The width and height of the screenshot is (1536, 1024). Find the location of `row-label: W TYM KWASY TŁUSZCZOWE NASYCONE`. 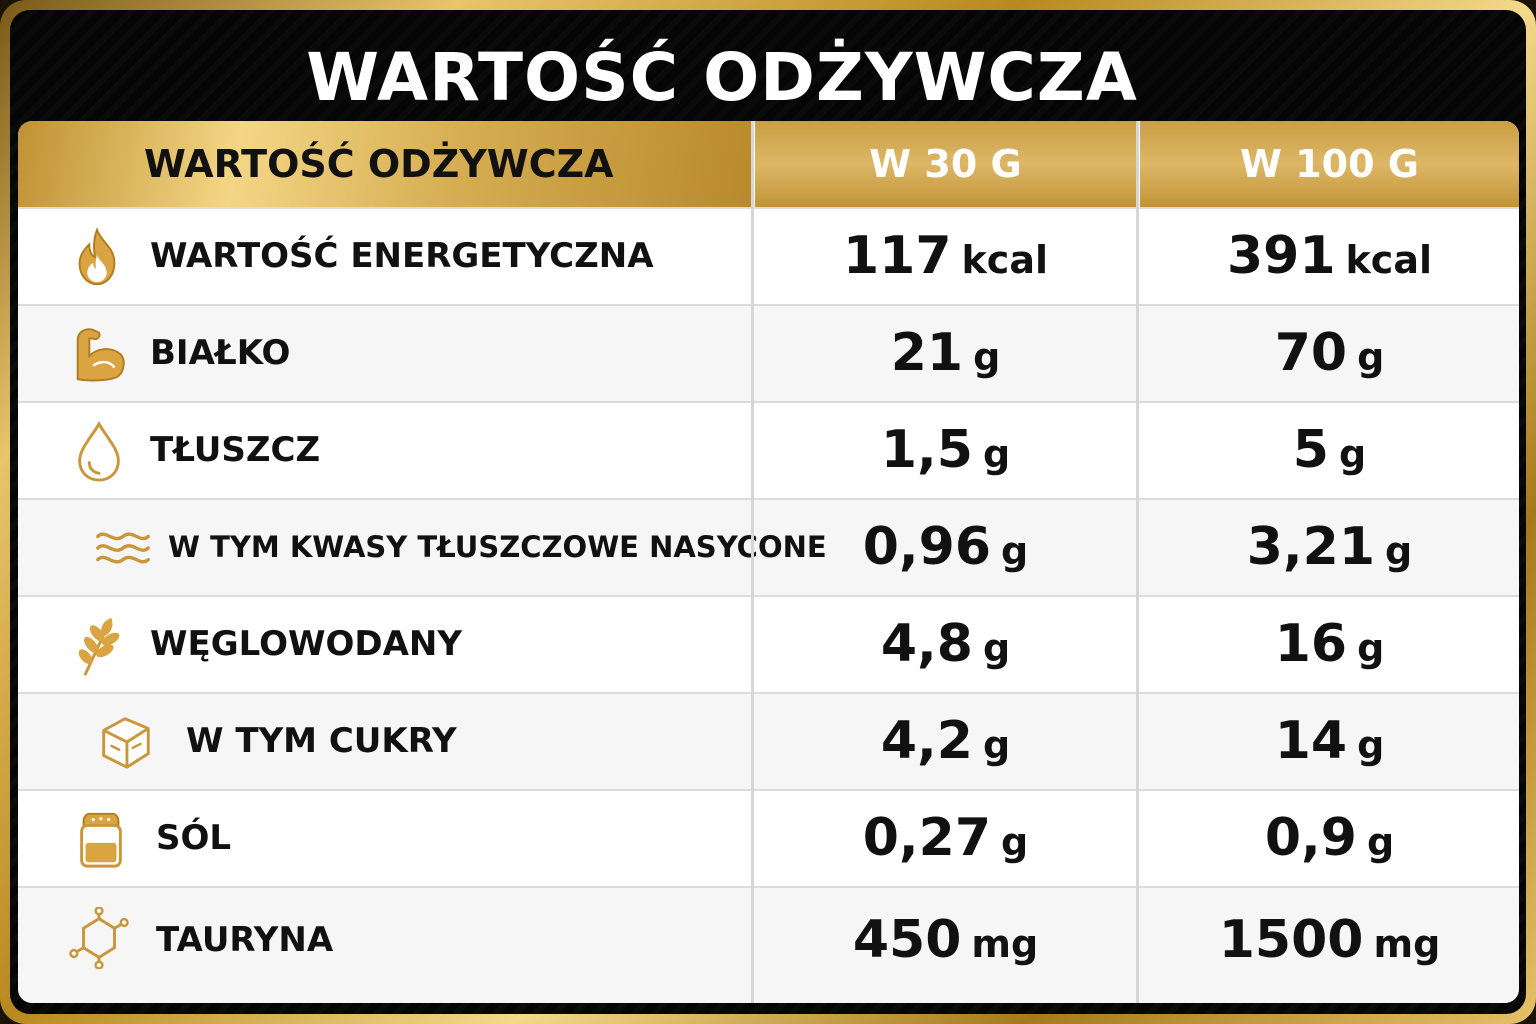

row-label: W TYM KWASY TŁUSZCZOWE NASYCONE is located at coordinates (497, 547).